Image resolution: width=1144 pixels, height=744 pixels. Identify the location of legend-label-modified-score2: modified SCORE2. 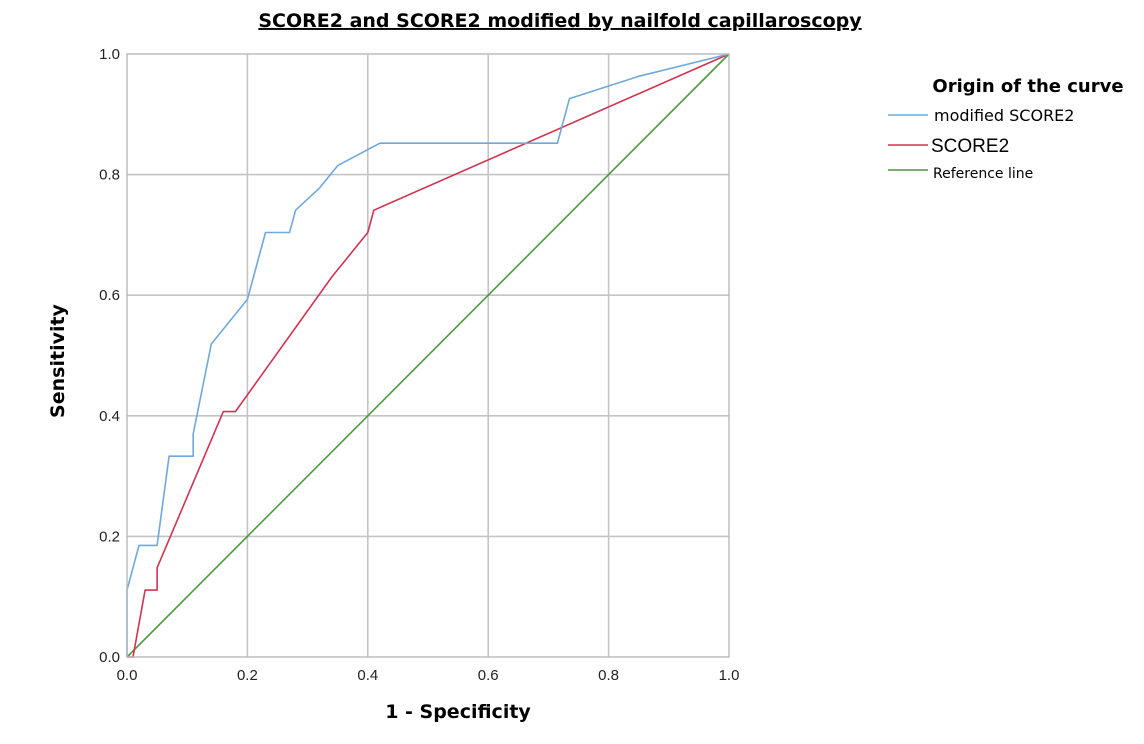
(1004, 115).